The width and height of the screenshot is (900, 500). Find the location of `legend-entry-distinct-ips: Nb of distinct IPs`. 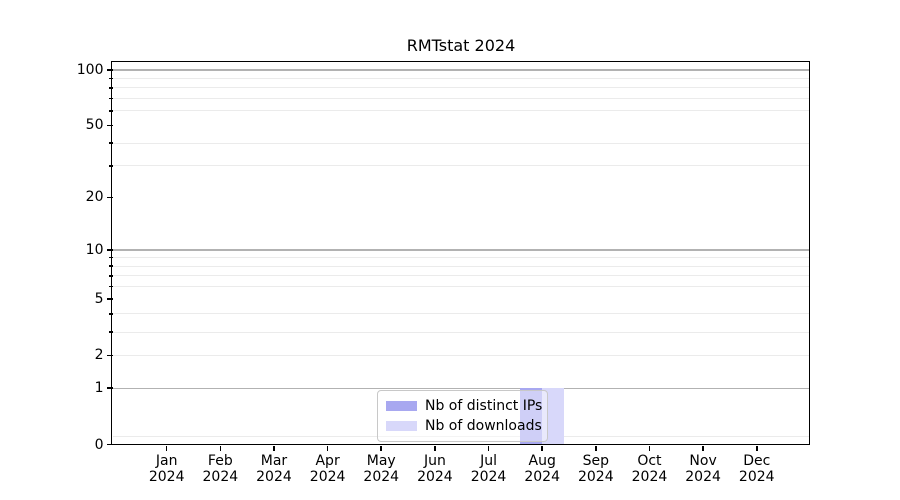

legend-entry-distinct-ips: Nb of distinct IPs is located at coordinates (464, 406).